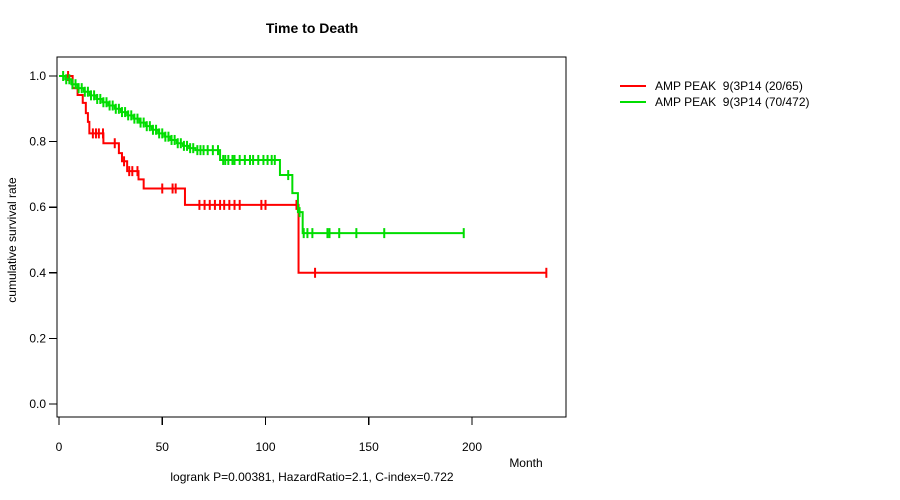 This screenshot has width=900, height=500. What do you see at coordinates (37, 404) in the screenshot?
I see `y-tick-label: 0.0` at bounding box center [37, 404].